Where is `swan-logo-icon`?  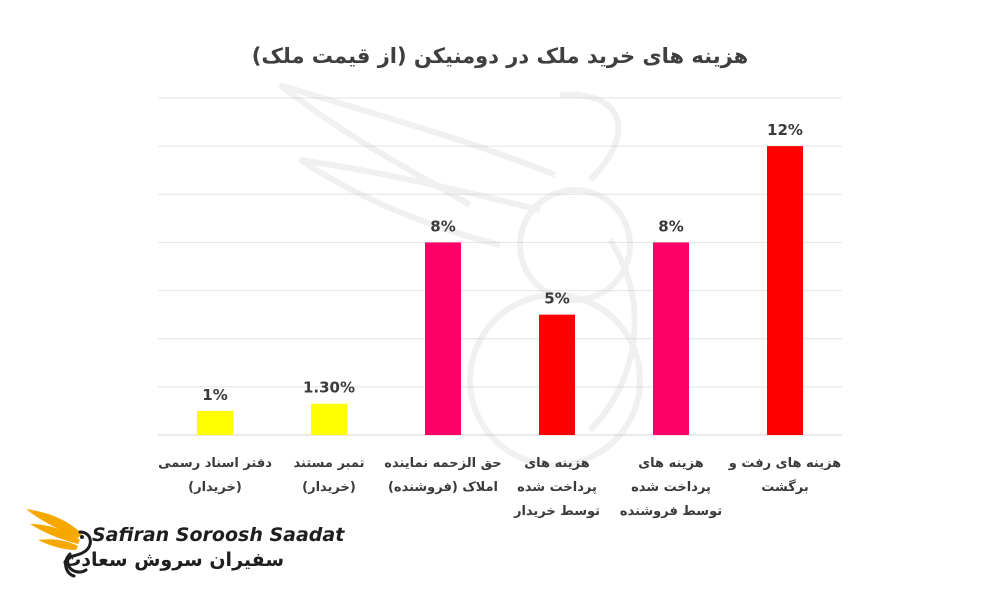
swan-logo-icon is located at coordinates (59, 543).